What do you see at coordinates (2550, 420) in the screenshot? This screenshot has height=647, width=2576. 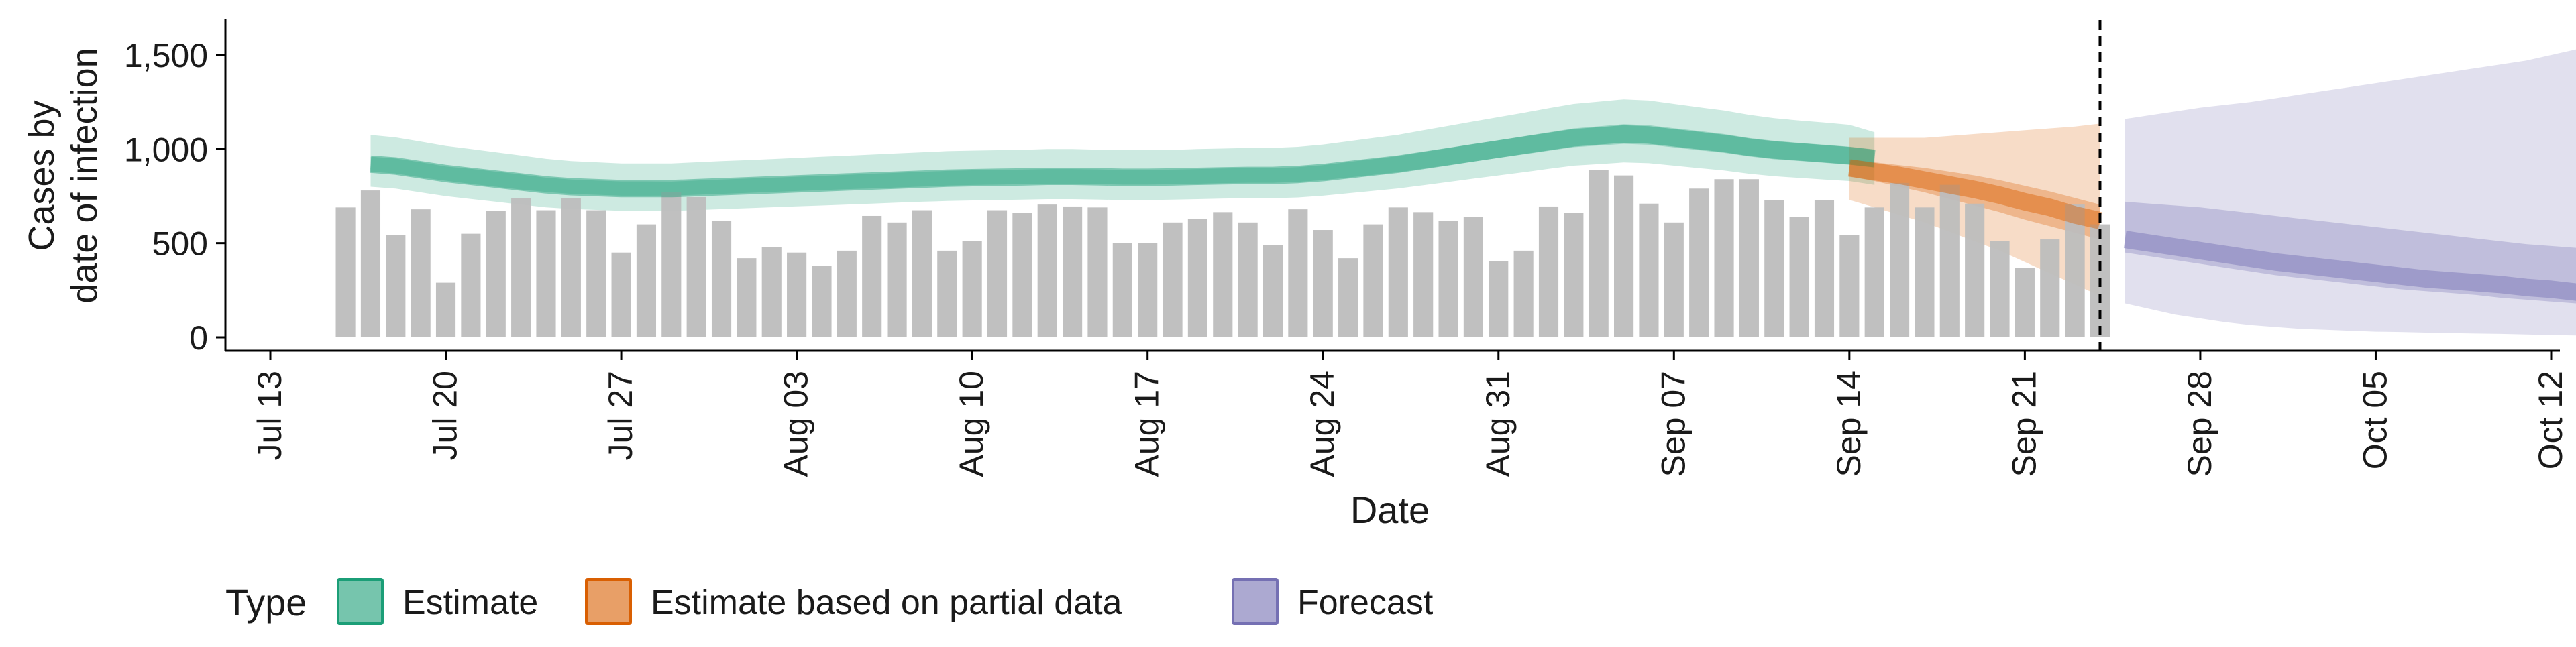 I see `x-tick-label: Oct 12` at bounding box center [2550, 420].